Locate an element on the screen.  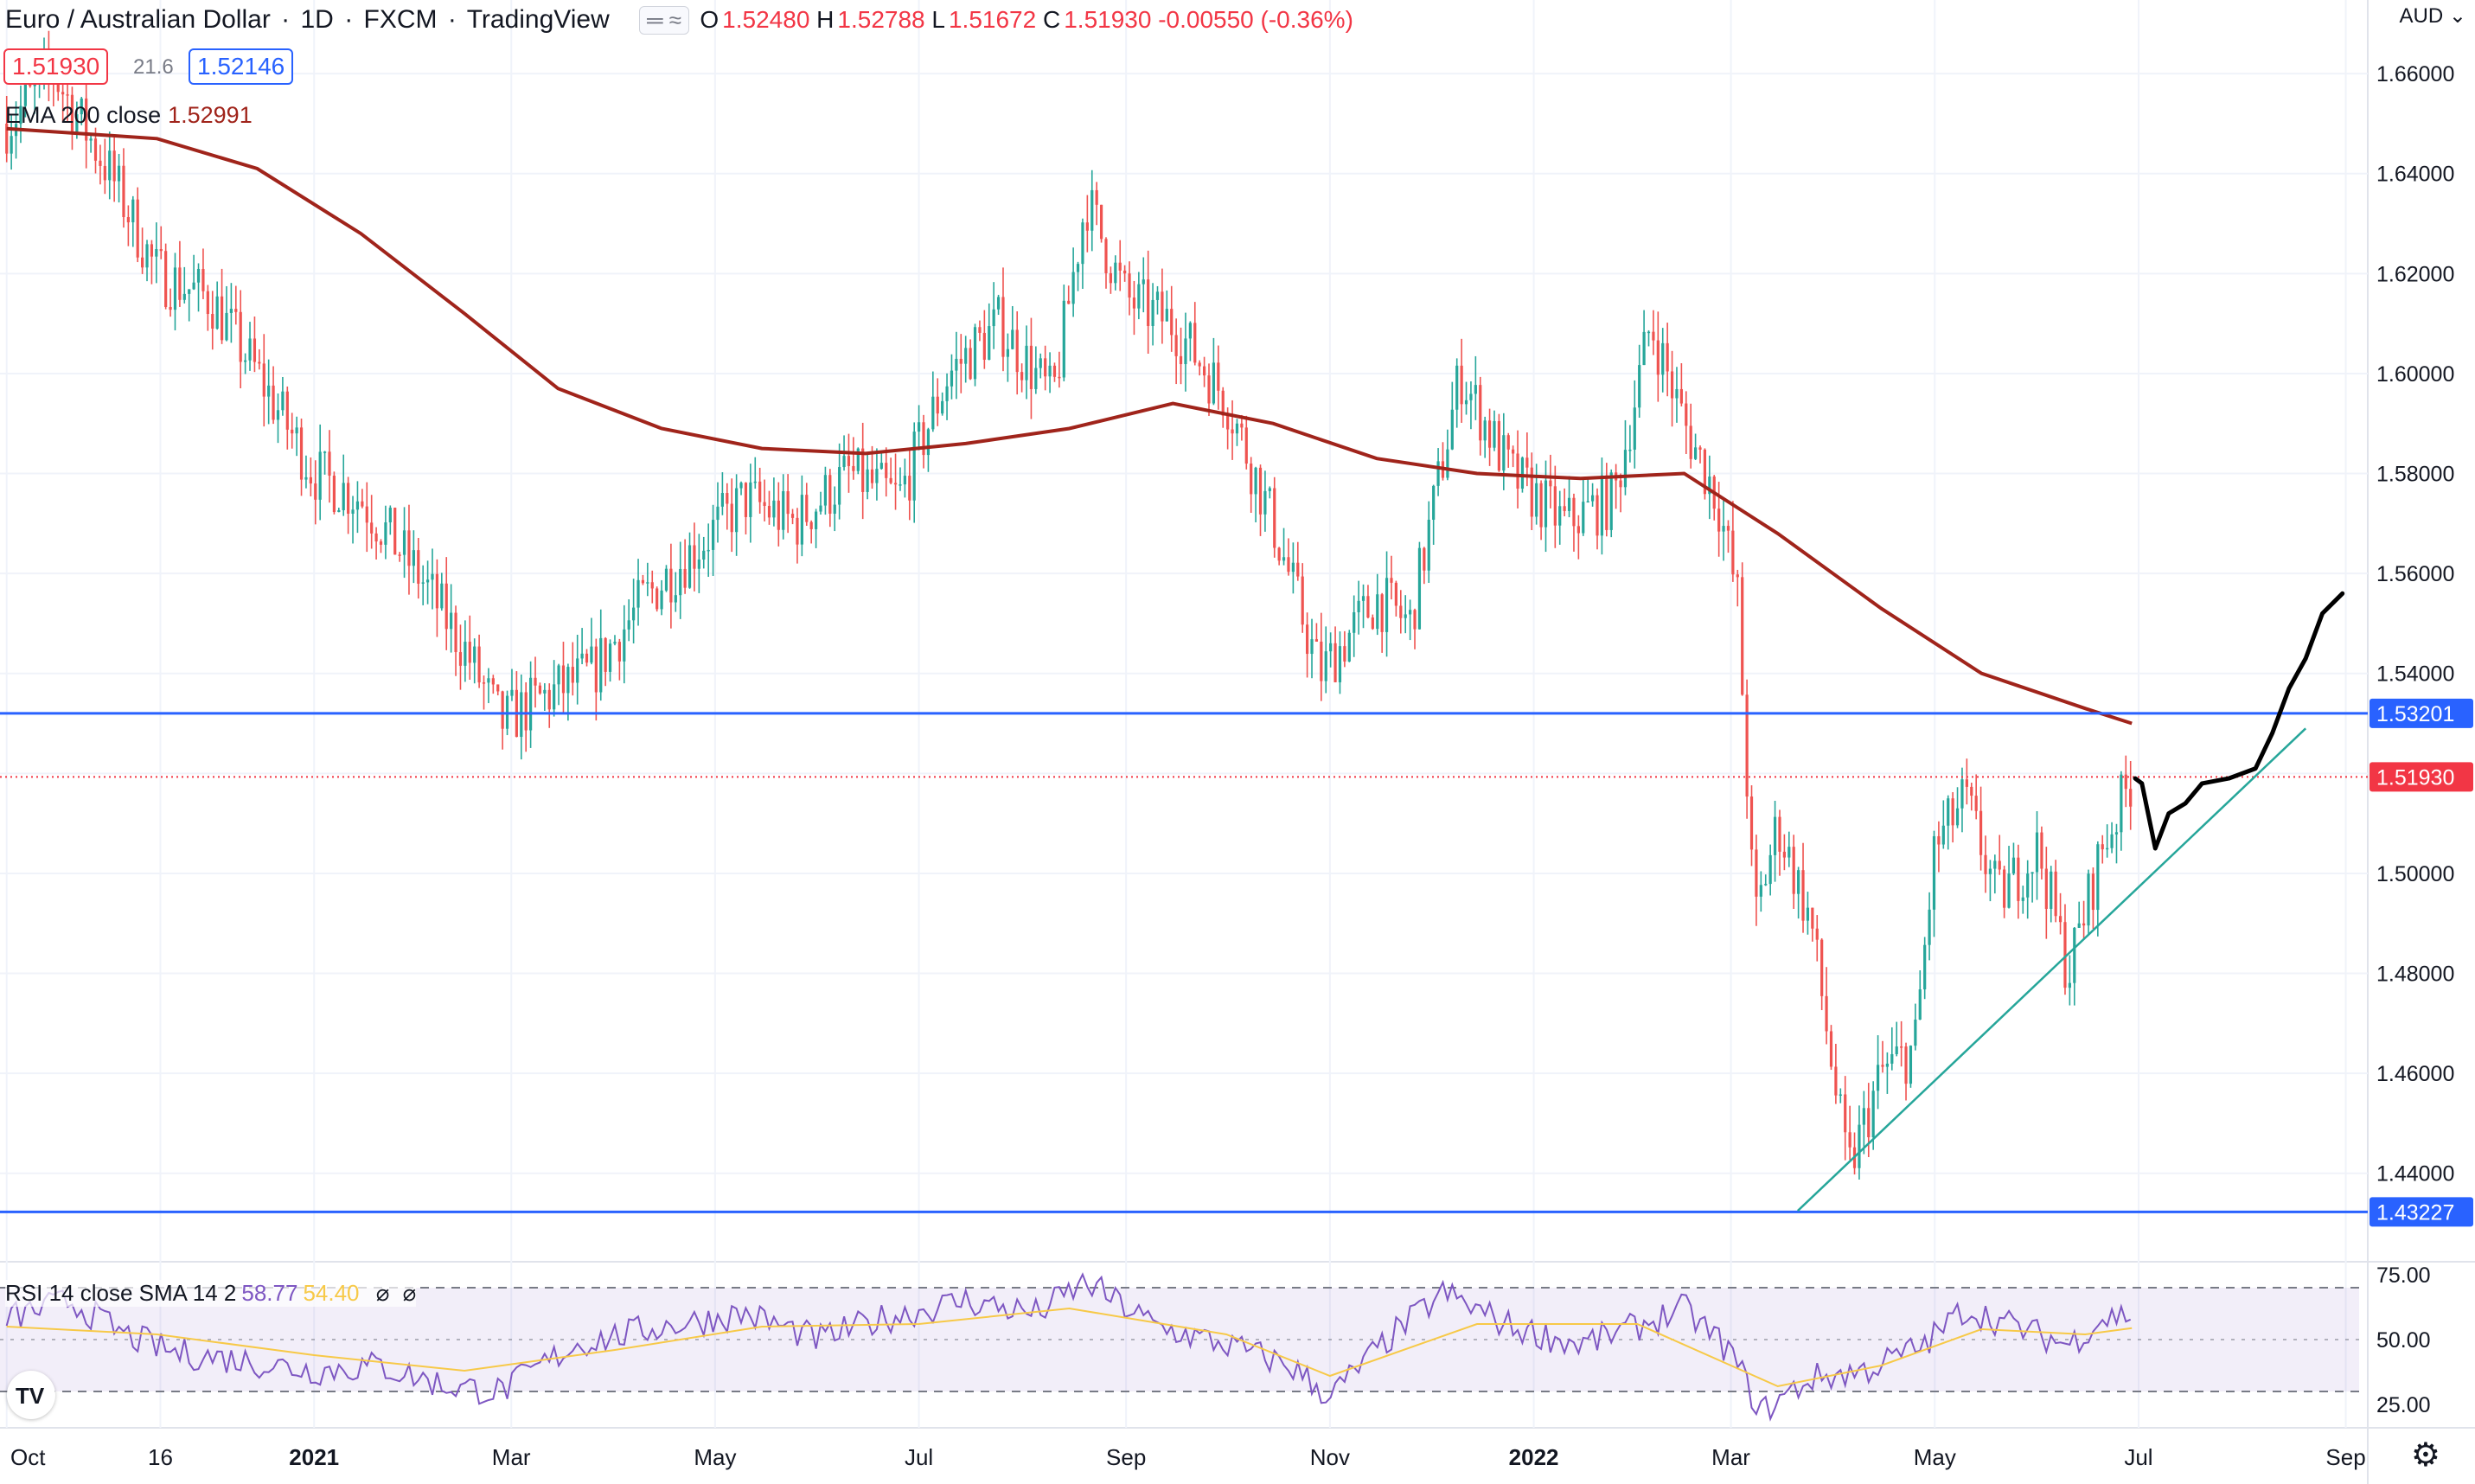
ema-legend: EMA 200 close 1.52991 is located at coordinates (129, 116).